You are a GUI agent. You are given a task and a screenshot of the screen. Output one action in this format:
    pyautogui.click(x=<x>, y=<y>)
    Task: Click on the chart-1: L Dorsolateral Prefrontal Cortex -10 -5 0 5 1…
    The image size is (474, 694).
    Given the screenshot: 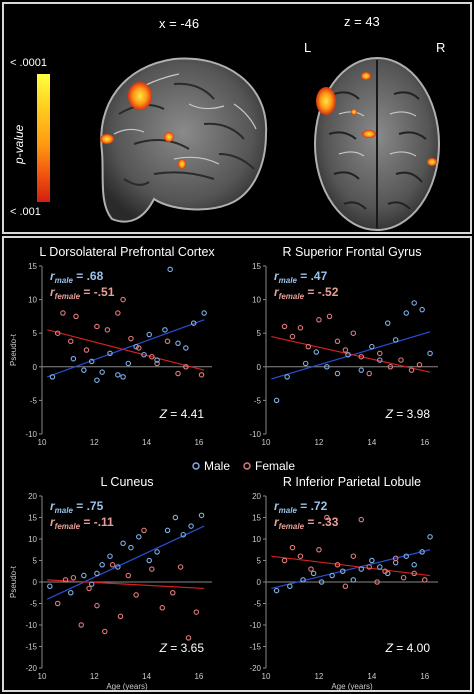 What is the action you would take?
    pyautogui.click(x=112, y=346)
    